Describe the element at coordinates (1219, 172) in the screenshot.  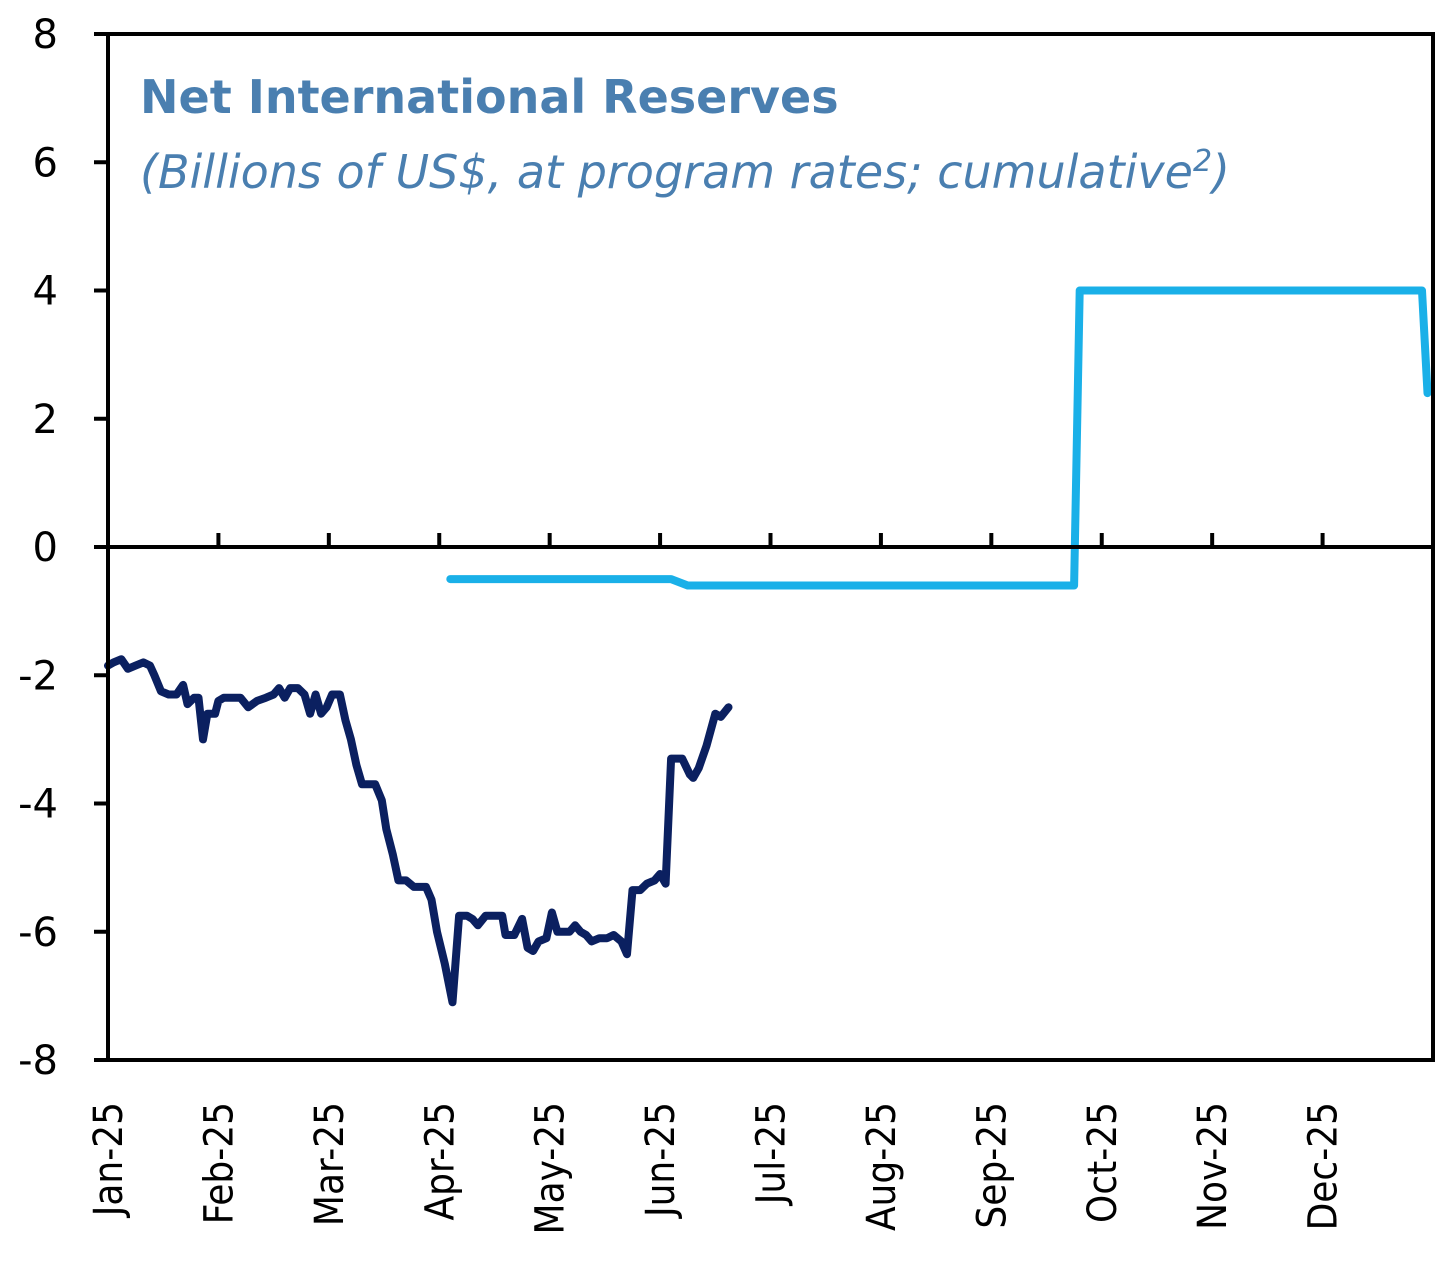
I see `chart-subtitle-close: )` at that location.